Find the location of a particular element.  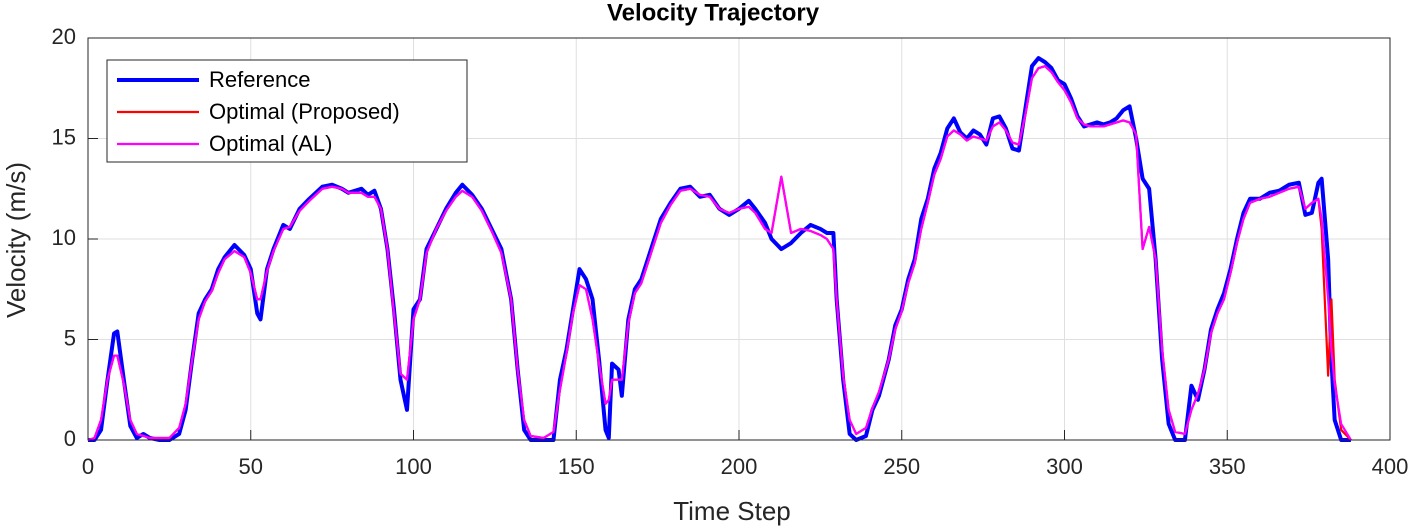

y-tick-label: 10 is located at coordinates (64, 237).